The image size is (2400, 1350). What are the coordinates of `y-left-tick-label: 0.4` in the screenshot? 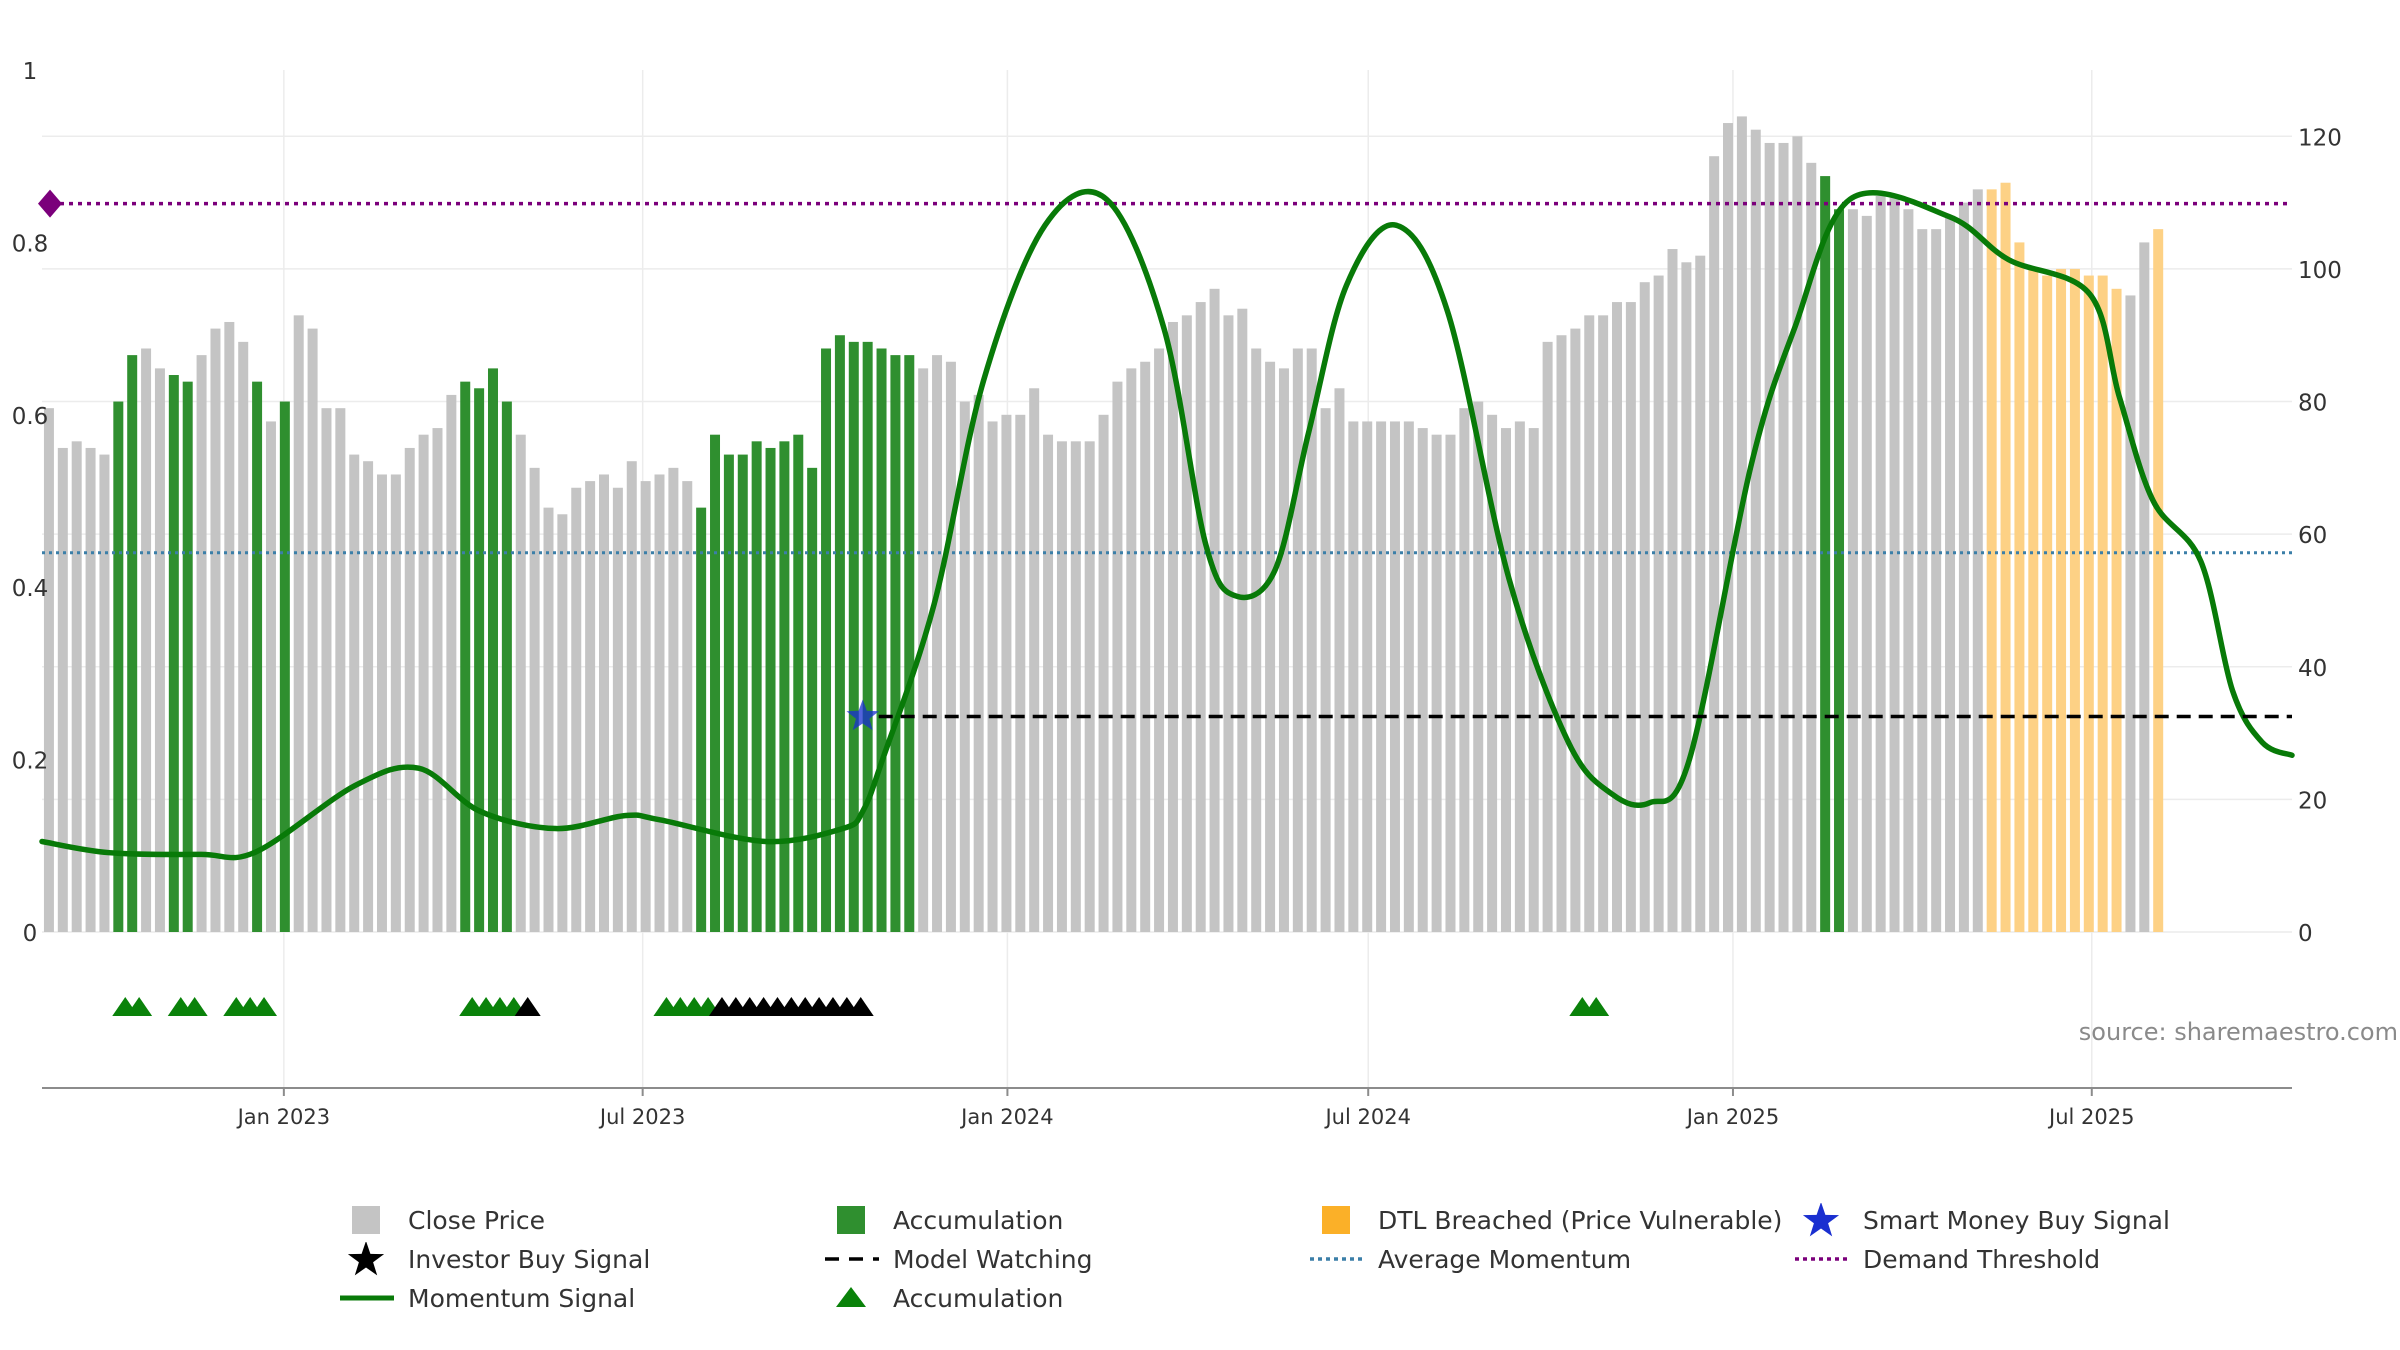 It's located at (30, 589).